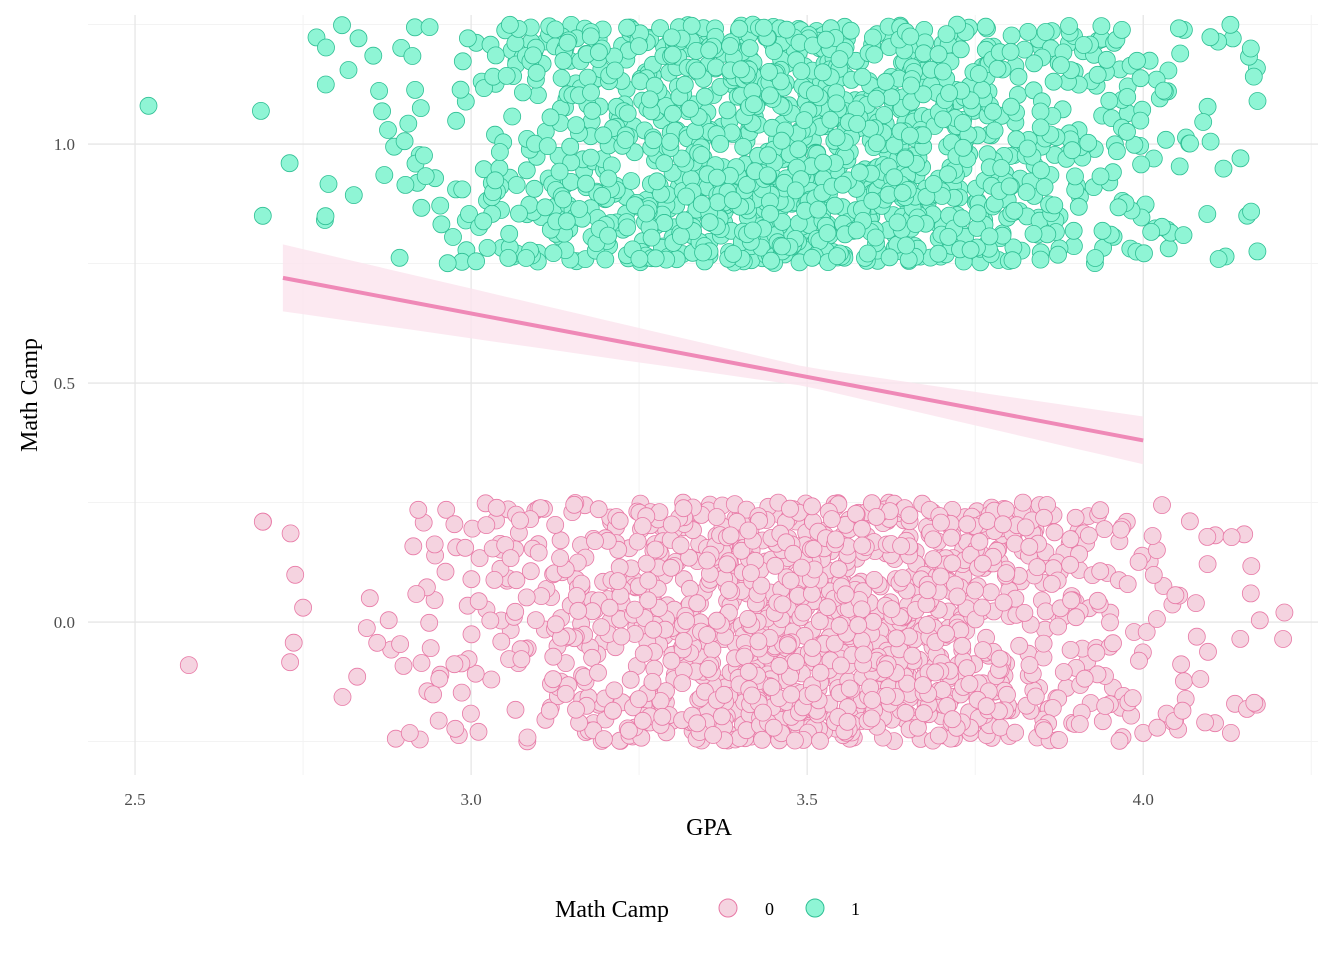  Describe the element at coordinates (30, 395) in the screenshot. I see `y-axis-title: Math Camp` at that location.